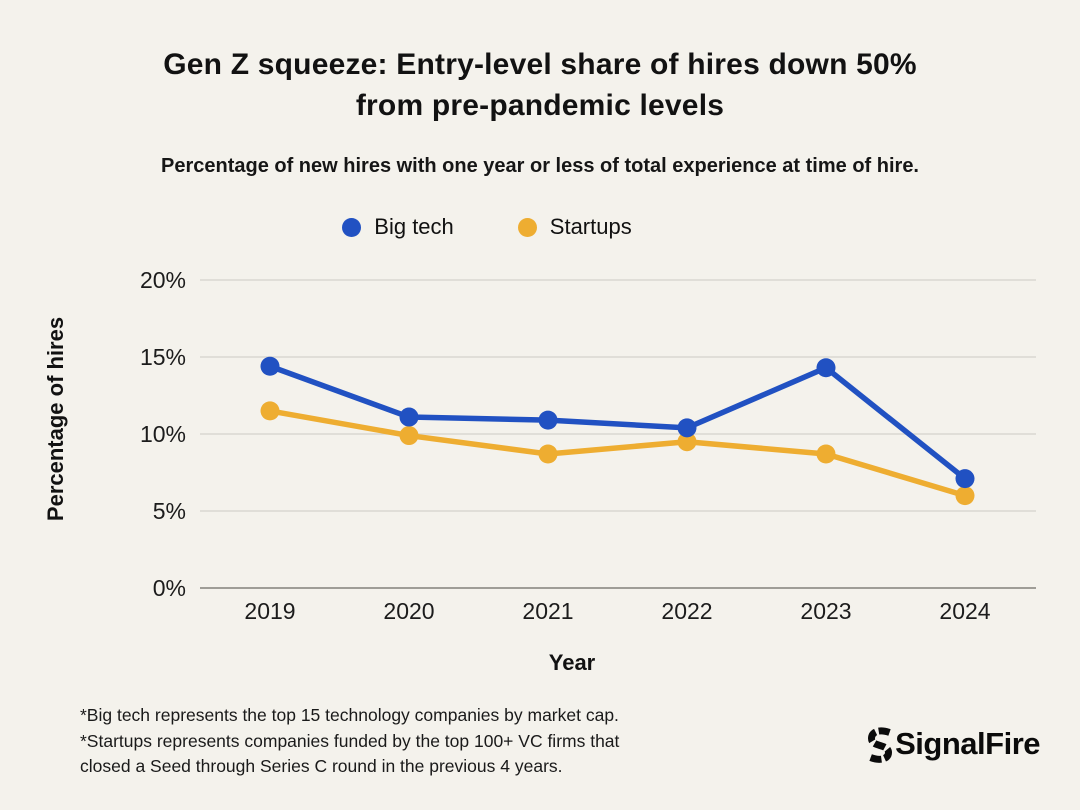 Image resolution: width=1080 pixels, height=810 pixels. I want to click on svg-text: 2022, so click(686, 611).